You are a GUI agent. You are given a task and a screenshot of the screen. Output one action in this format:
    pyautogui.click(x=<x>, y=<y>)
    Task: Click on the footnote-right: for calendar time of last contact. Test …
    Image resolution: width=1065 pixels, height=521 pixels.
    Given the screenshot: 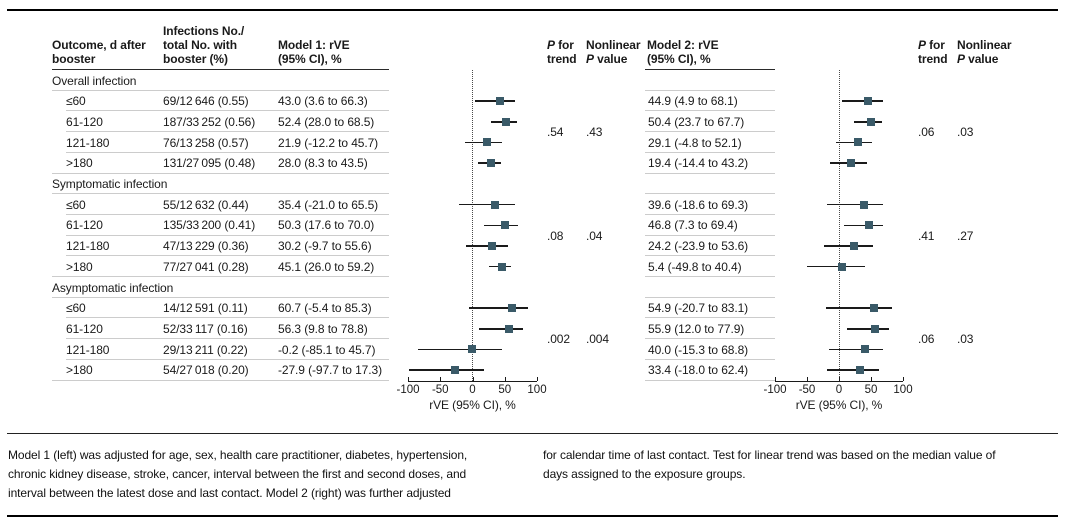 What is the action you would take?
    pyautogui.click(x=769, y=464)
    